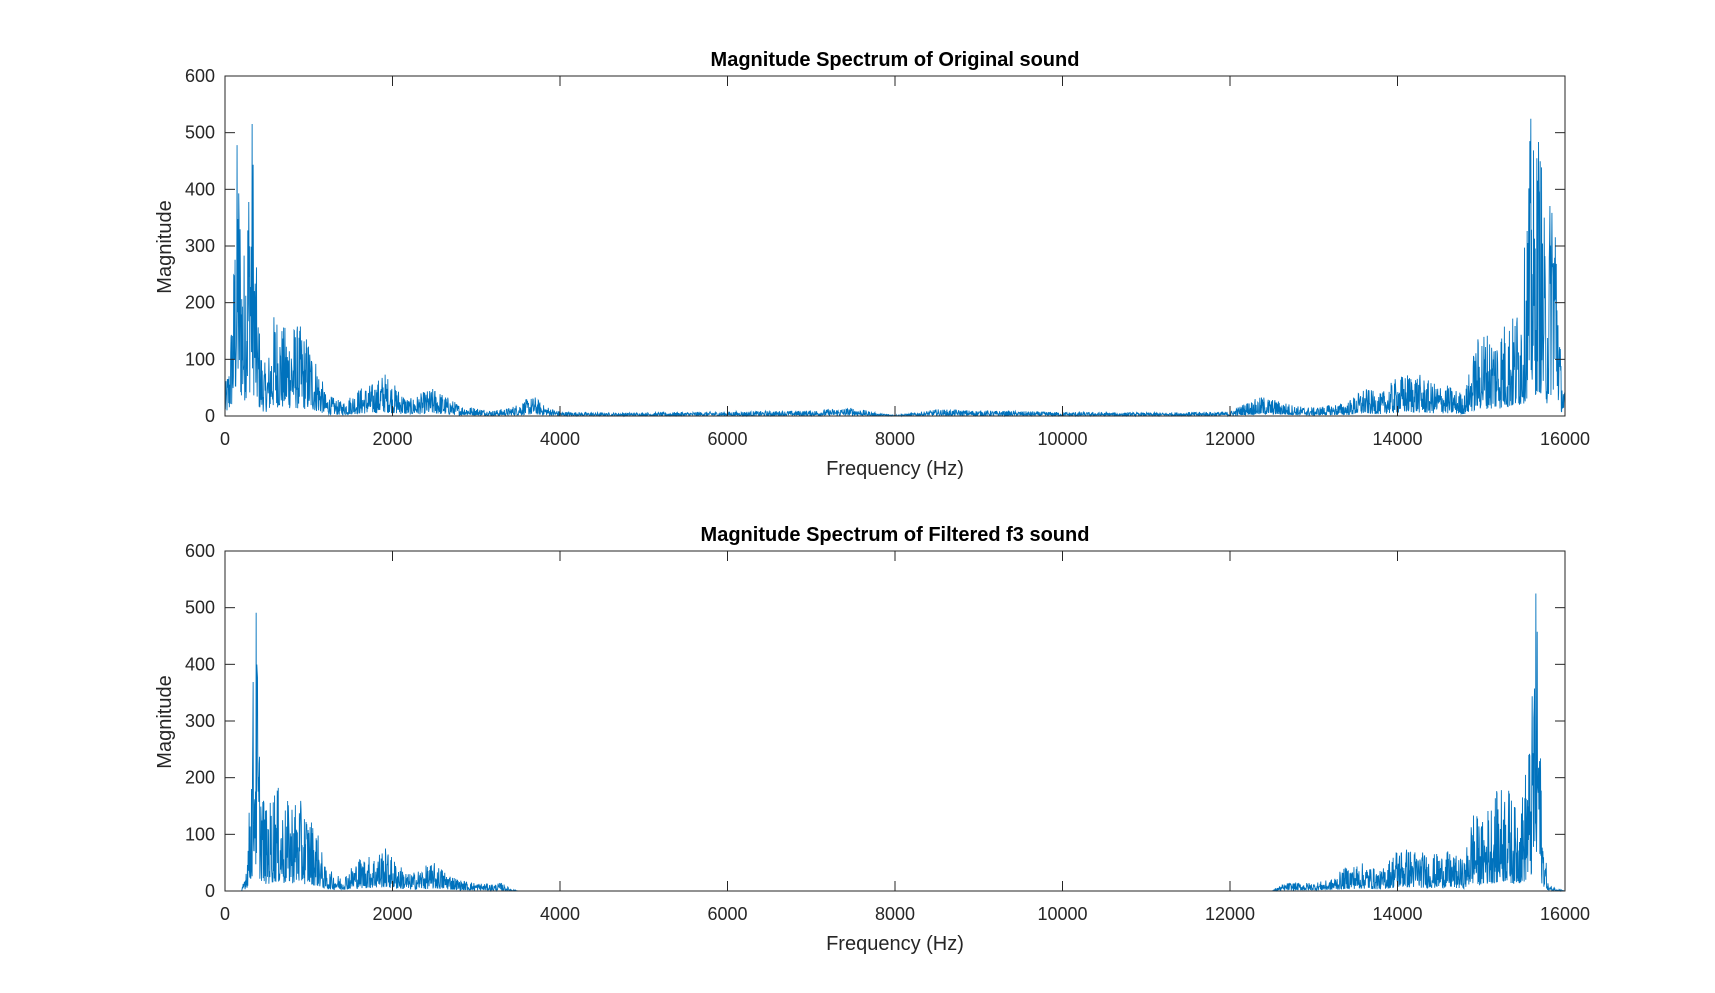  Describe the element at coordinates (165, 721) in the screenshot. I see `y-axis-label-filtered: Magnitude` at that location.